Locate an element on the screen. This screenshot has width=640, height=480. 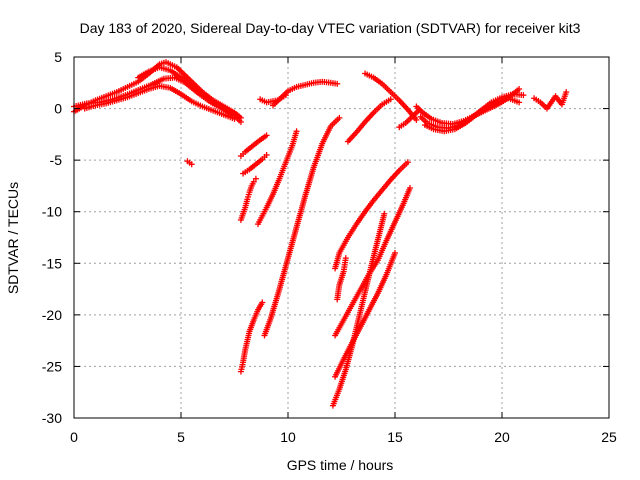
y-tick-label: -10 is located at coordinates (52, 212).